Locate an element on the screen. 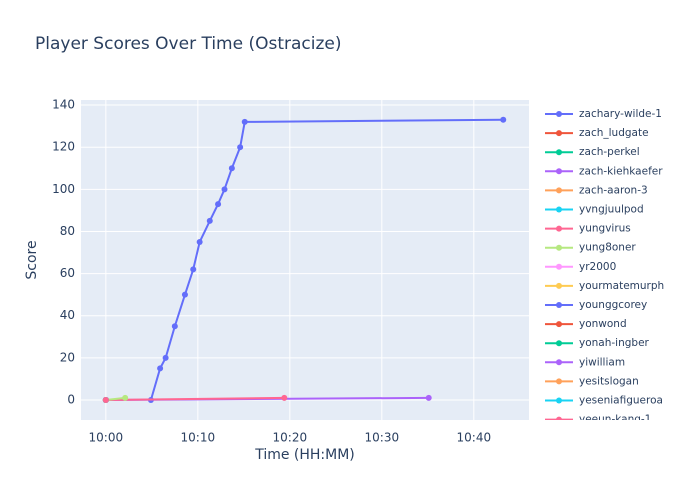 The image size is (700, 500). x-tick-label: 10:30 is located at coordinates (382, 438).